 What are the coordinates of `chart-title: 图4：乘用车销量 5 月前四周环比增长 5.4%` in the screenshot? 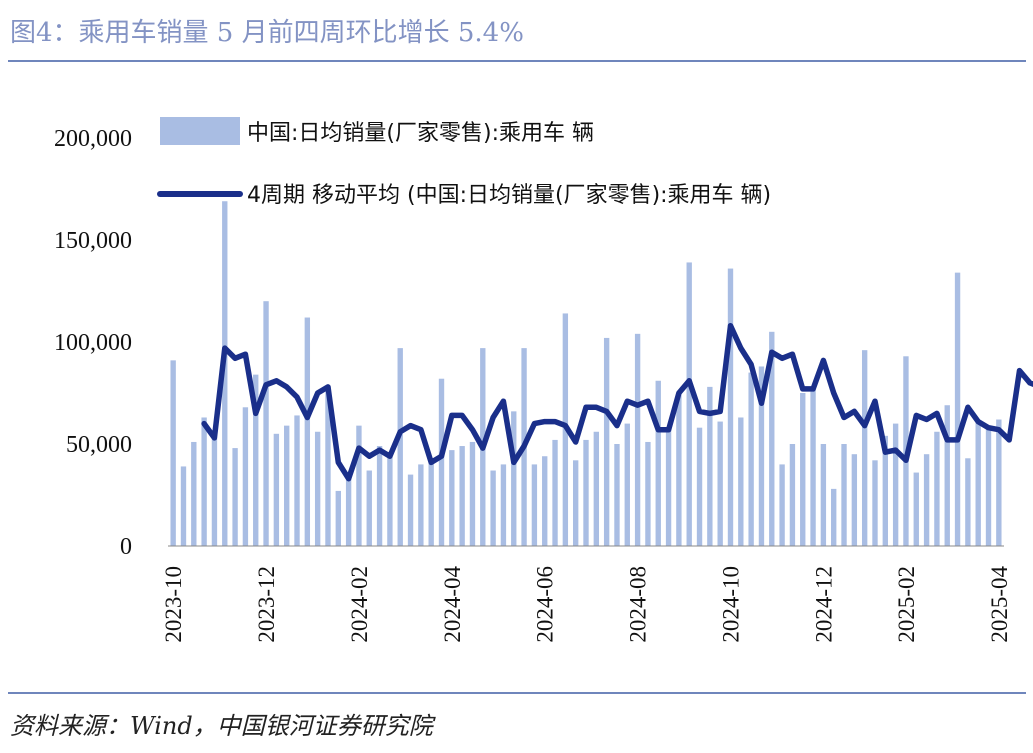 It's located at (267, 33).